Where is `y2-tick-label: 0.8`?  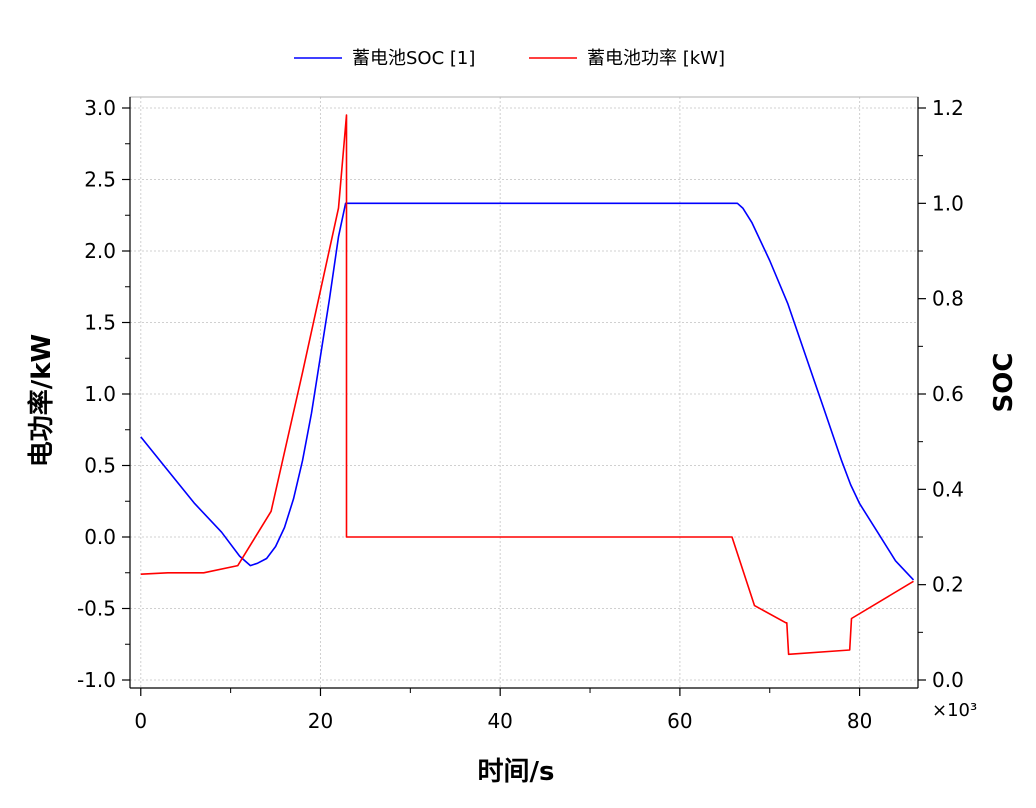 y2-tick-label: 0.8 is located at coordinates (948, 299).